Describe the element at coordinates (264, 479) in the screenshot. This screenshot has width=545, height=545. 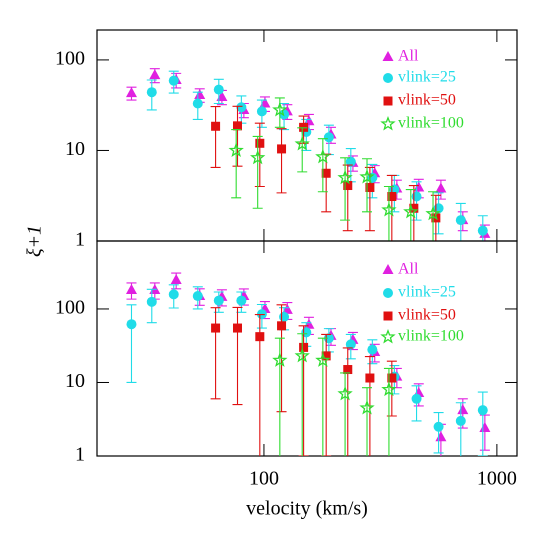
I see `x-tick-label: 100` at that location.